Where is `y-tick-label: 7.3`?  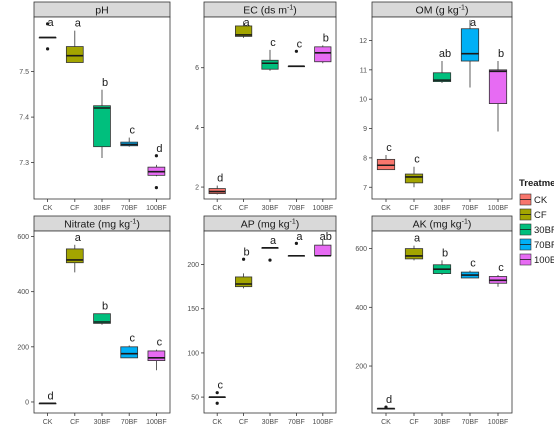 y-tick-label: 7.3 is located at coordinates (24, 163).